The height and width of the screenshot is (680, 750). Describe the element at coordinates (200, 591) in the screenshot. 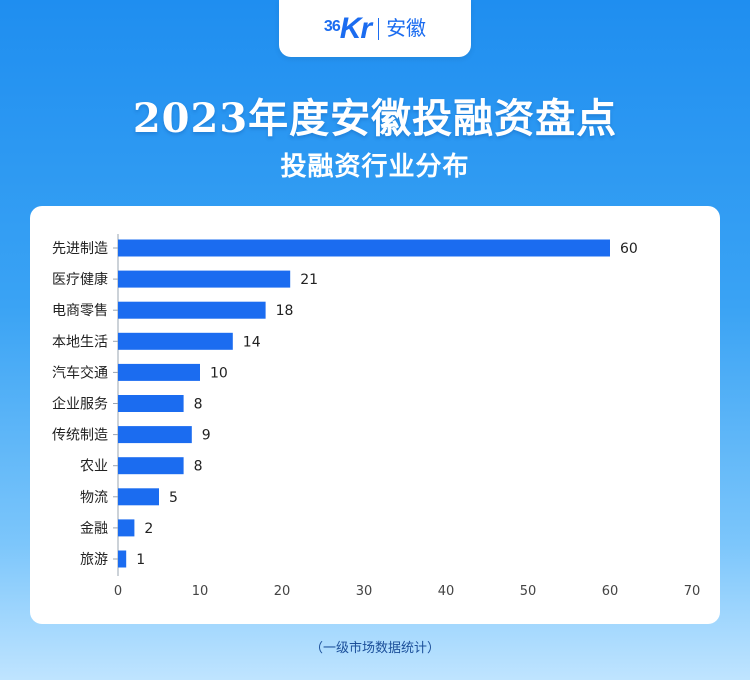

I see `x-tick-label: 10` at that location.